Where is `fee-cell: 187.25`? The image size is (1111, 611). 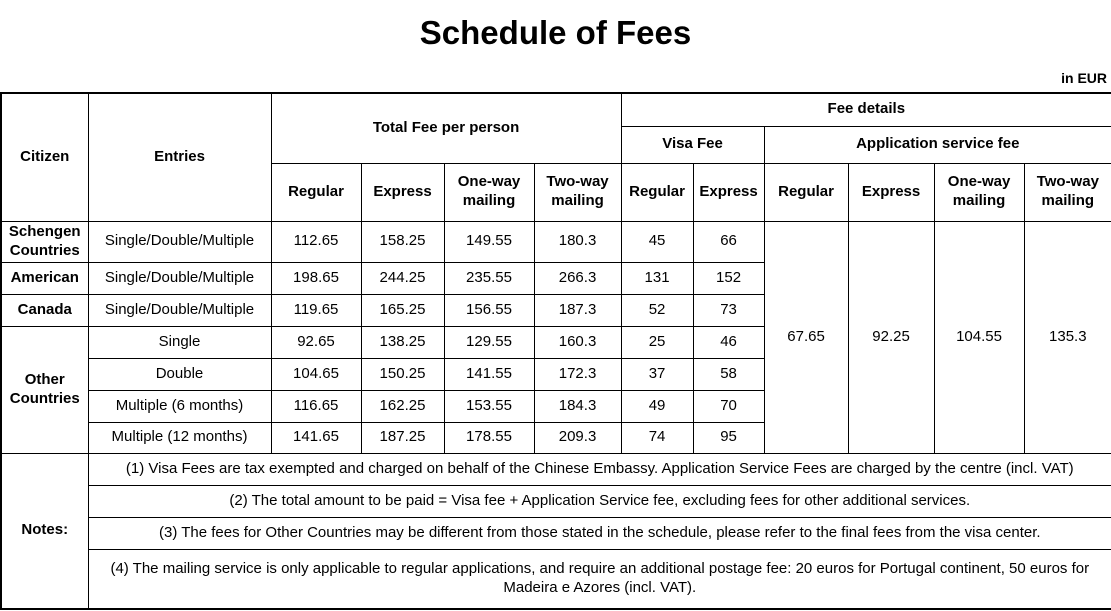
fee-cell: 187.25 is located at coordinates (402, 437).